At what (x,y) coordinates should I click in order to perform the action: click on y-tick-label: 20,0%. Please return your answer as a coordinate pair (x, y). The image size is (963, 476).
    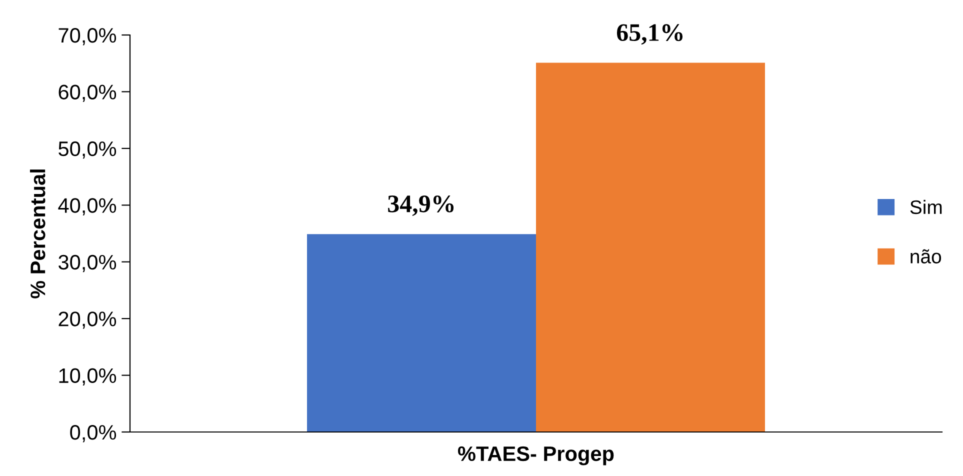
    Looking at the image, I should click on (87, 320).